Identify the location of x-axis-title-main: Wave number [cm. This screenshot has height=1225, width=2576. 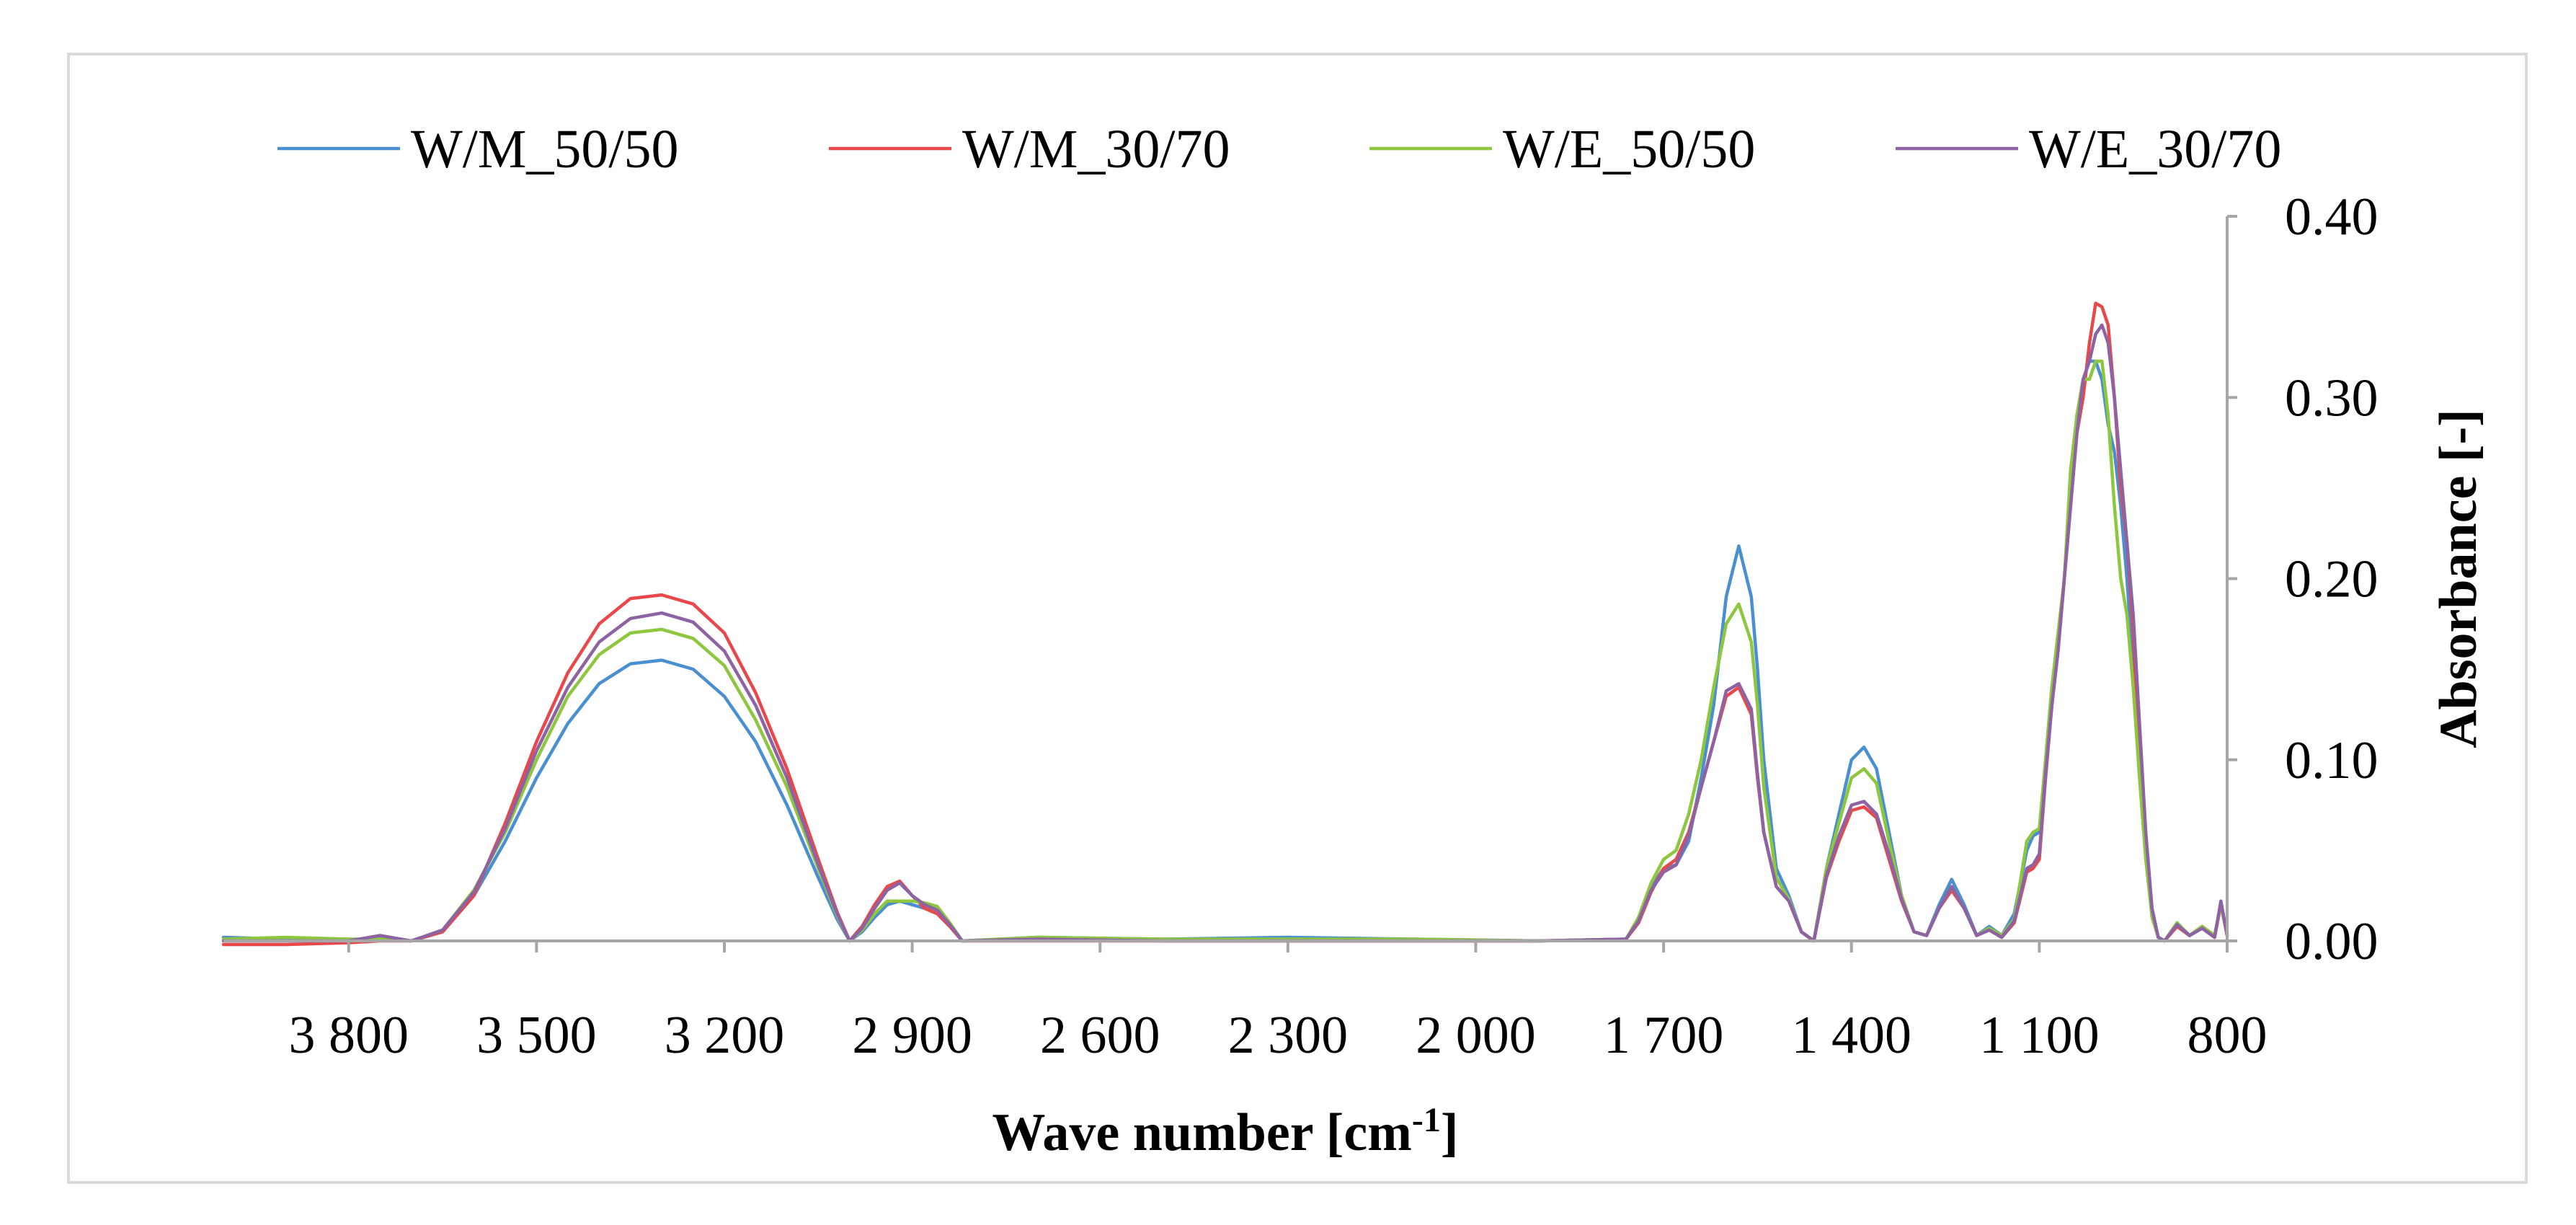
(1202, 1132).